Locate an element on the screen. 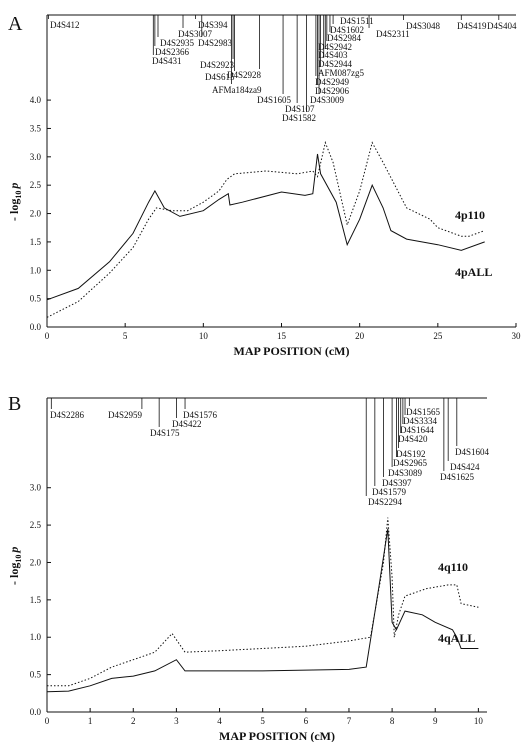 This screenshot has height=742, width=525. marker-label: D4S1625 is located at coordinates (457, 477).